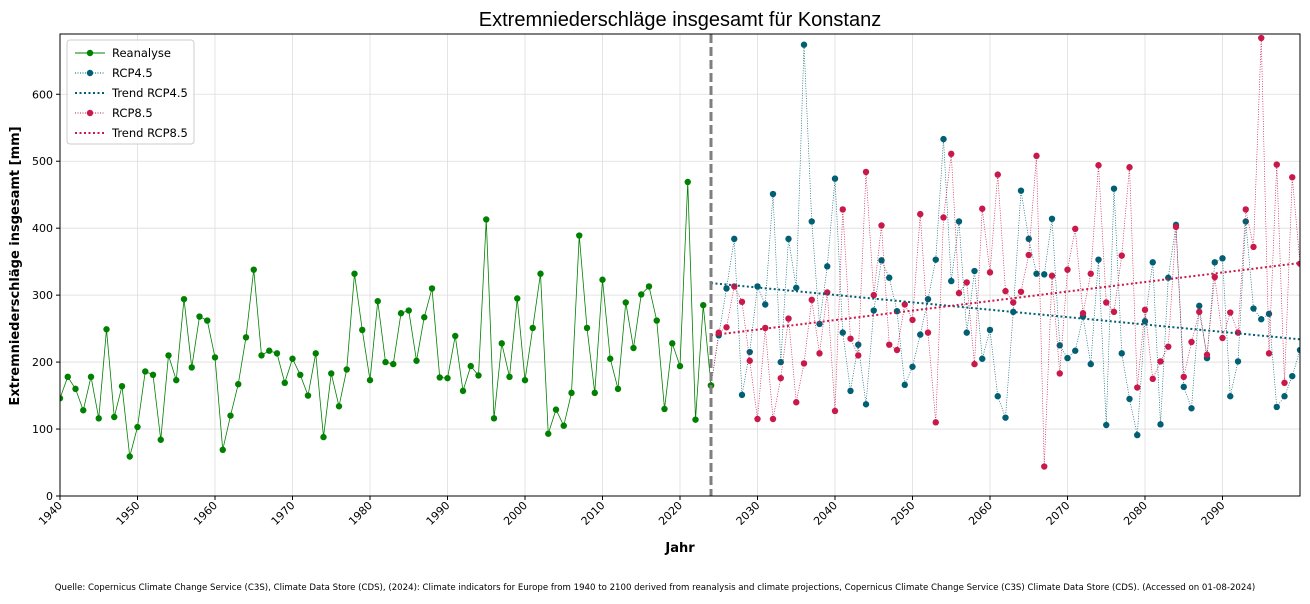 The image size is (1310, 604). Describe the element at coordinates (132, 113) in the screenshot. I see `legend-label-rcp8-5: RCP8.5` at that location.